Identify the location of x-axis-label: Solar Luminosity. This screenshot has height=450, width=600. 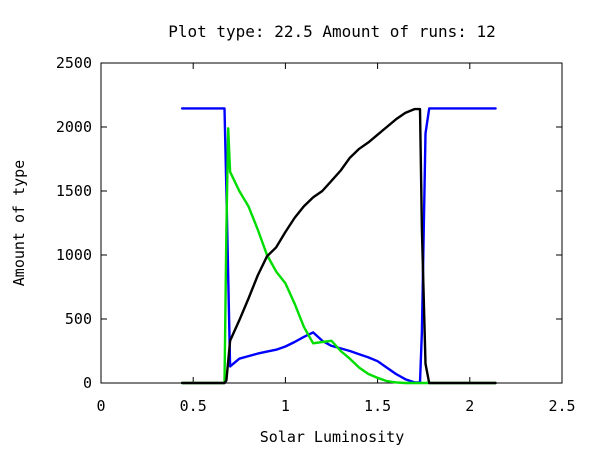
(332, 437).